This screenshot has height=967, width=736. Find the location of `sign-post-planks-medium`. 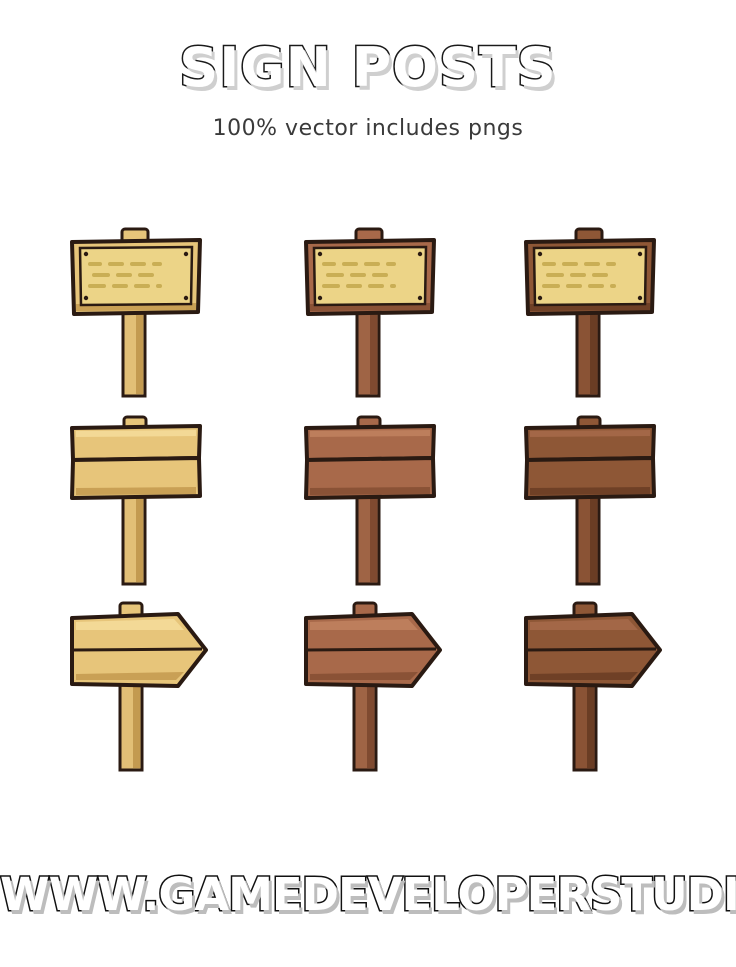

sign-post-planks-medium is located at coordinates (370, 500).